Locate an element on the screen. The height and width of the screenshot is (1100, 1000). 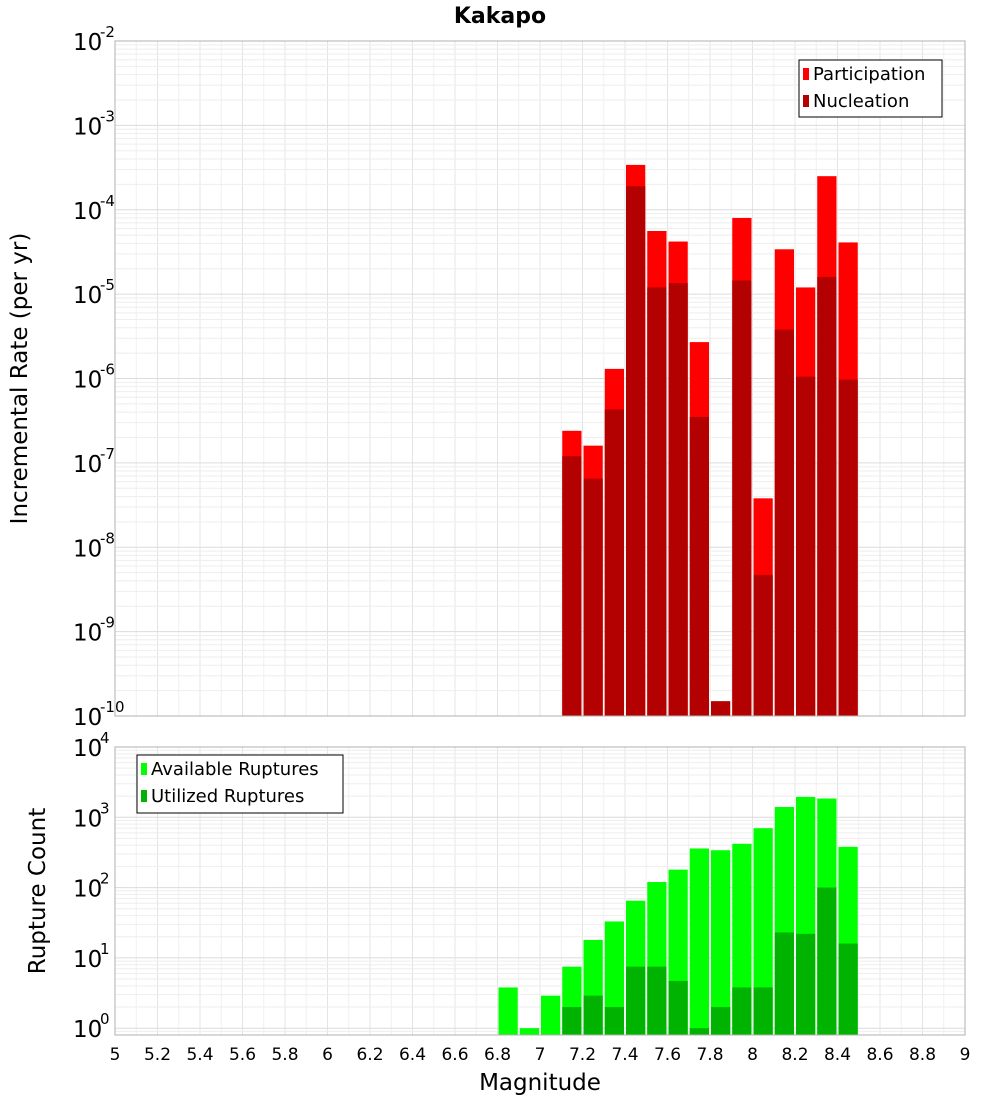
count-bar-utilized-ruptures-8.25 is located at coordinates (806, 984).